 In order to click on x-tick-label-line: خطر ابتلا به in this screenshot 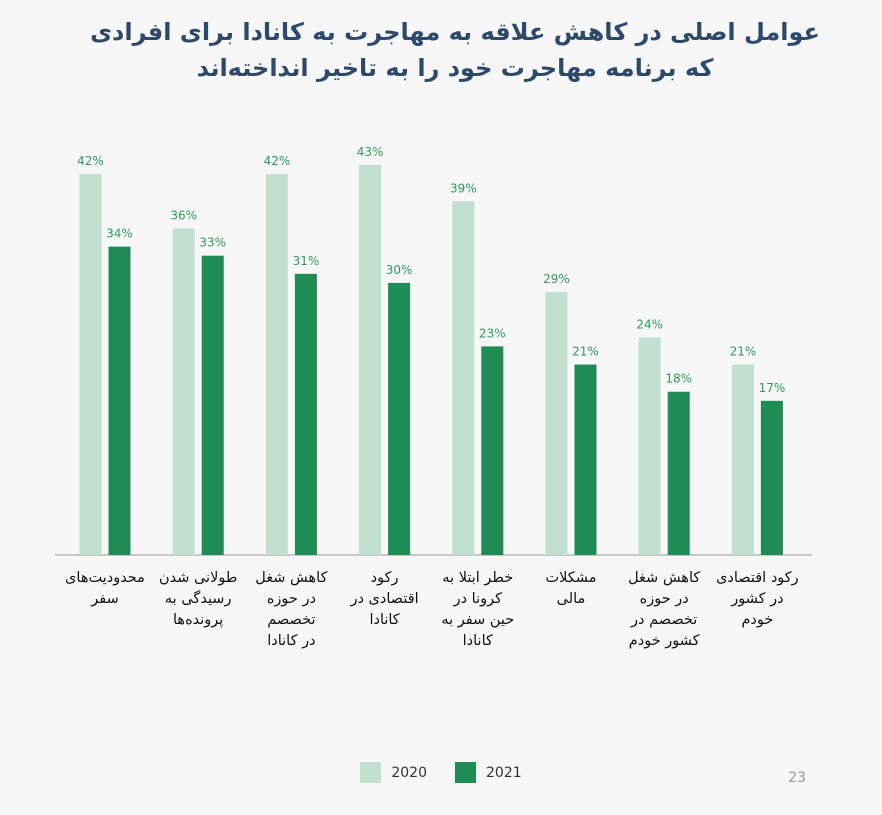, I will do `click(478, 578)`.